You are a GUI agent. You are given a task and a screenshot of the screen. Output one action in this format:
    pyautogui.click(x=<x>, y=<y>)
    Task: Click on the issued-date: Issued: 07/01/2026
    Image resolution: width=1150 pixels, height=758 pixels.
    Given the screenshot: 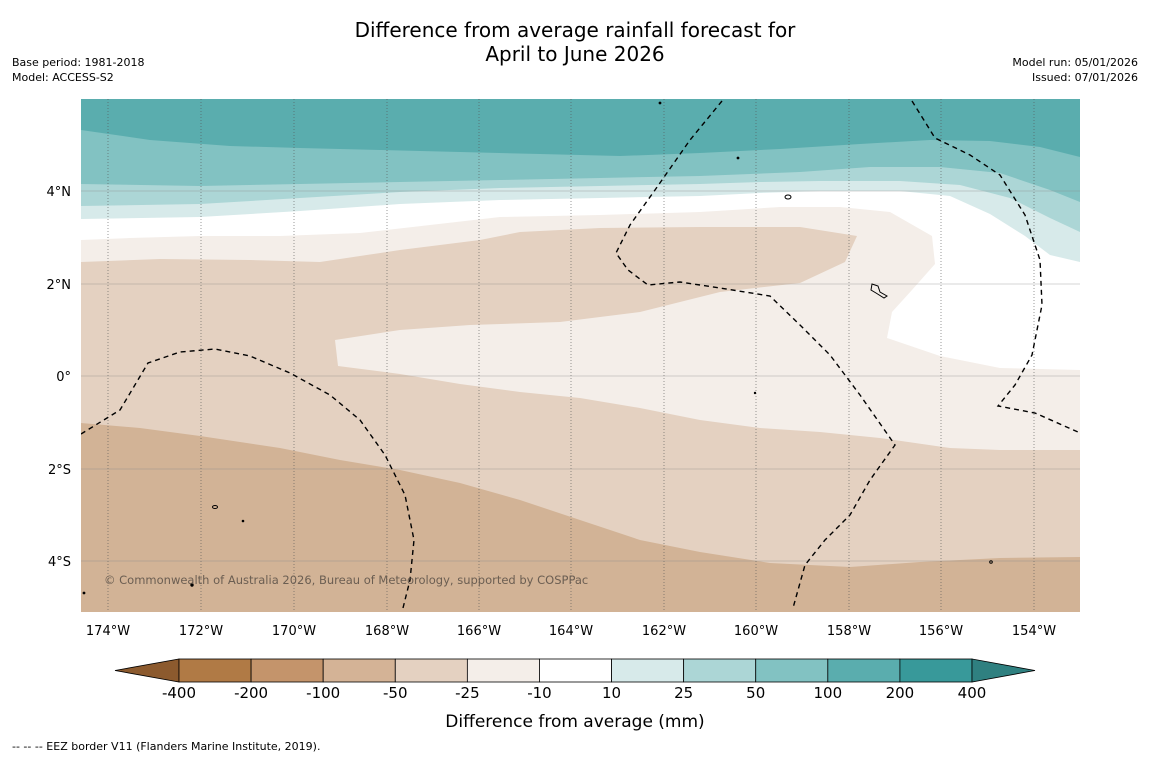 What is the action you would take?
    pyautogui.click(x=1084, y=77)
    